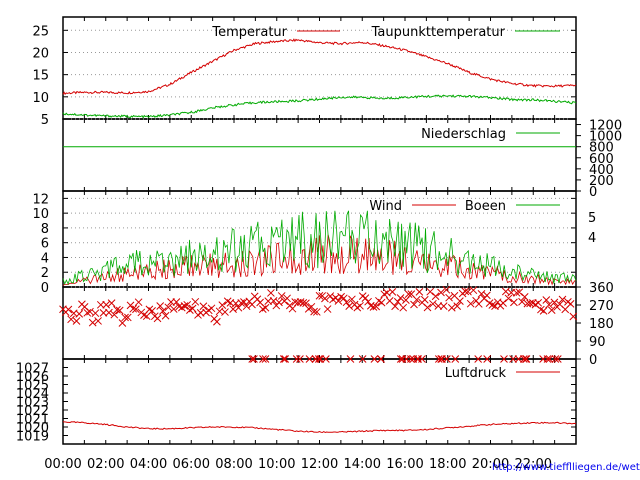  I want to click on y-tick-label: 1024, so click(32, 394).